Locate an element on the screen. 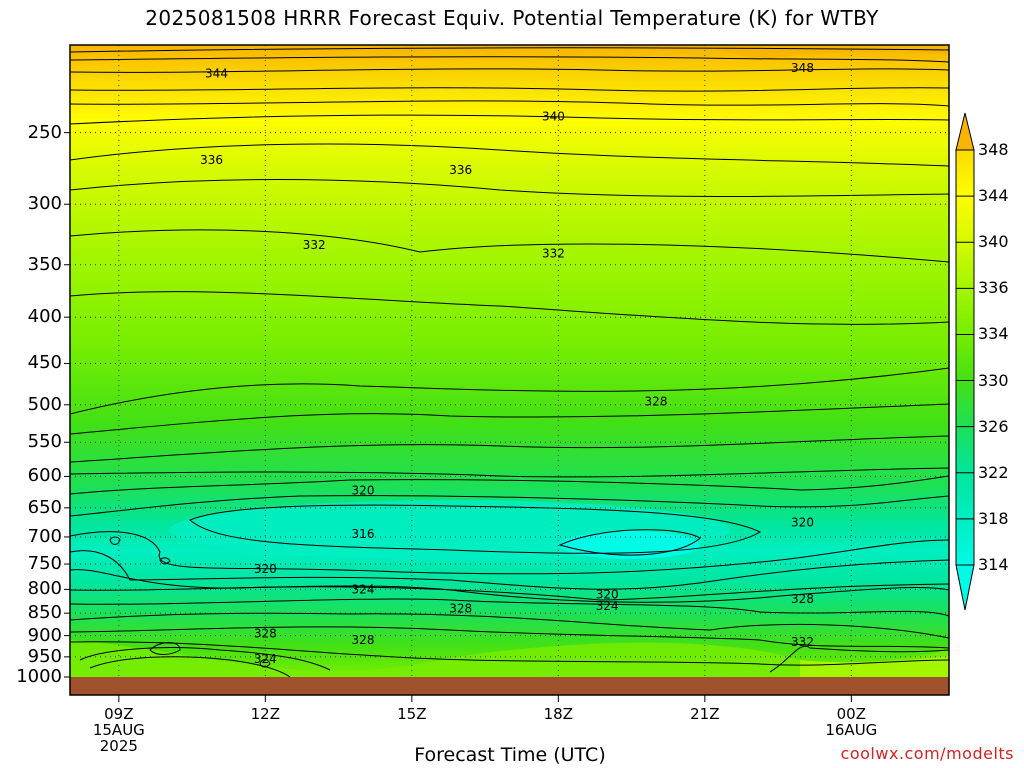  y-tick-label: 600 is located at coordinates (44, 476).